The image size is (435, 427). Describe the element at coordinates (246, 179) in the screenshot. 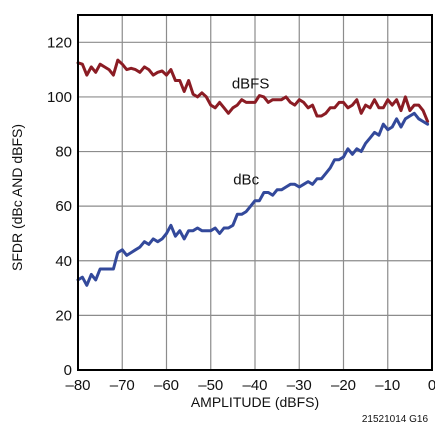

I see `series-annotation: dBc` at that location.